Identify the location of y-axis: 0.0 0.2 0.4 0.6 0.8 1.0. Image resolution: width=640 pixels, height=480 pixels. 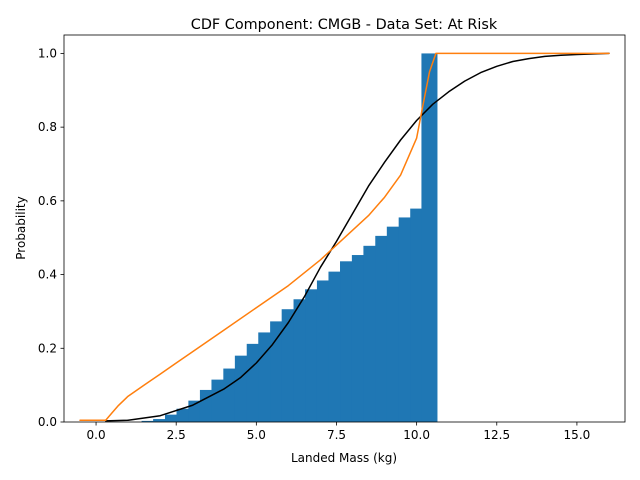
(51, 237).